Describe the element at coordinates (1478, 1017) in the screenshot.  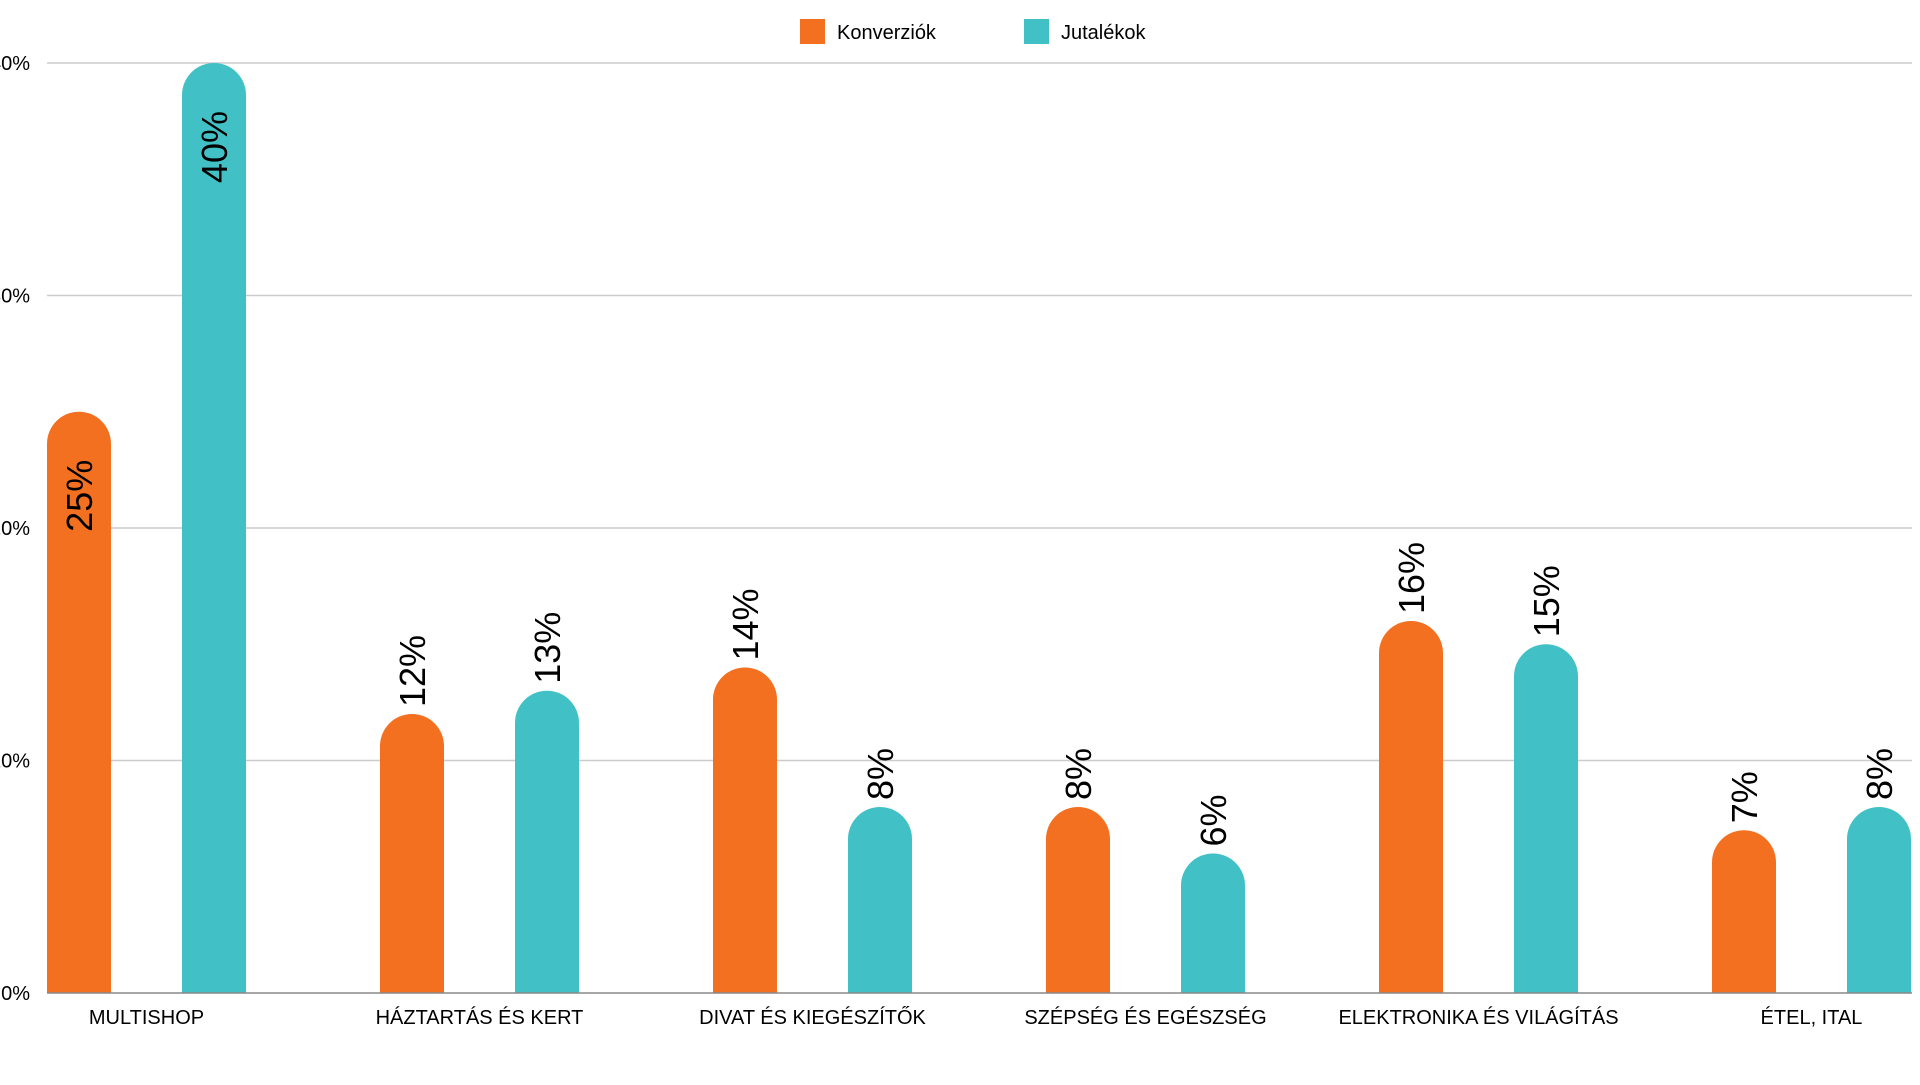
I see `x-tick-label: ELEKTRONIKA ÉS VILÁGÍTÁS` at that location.